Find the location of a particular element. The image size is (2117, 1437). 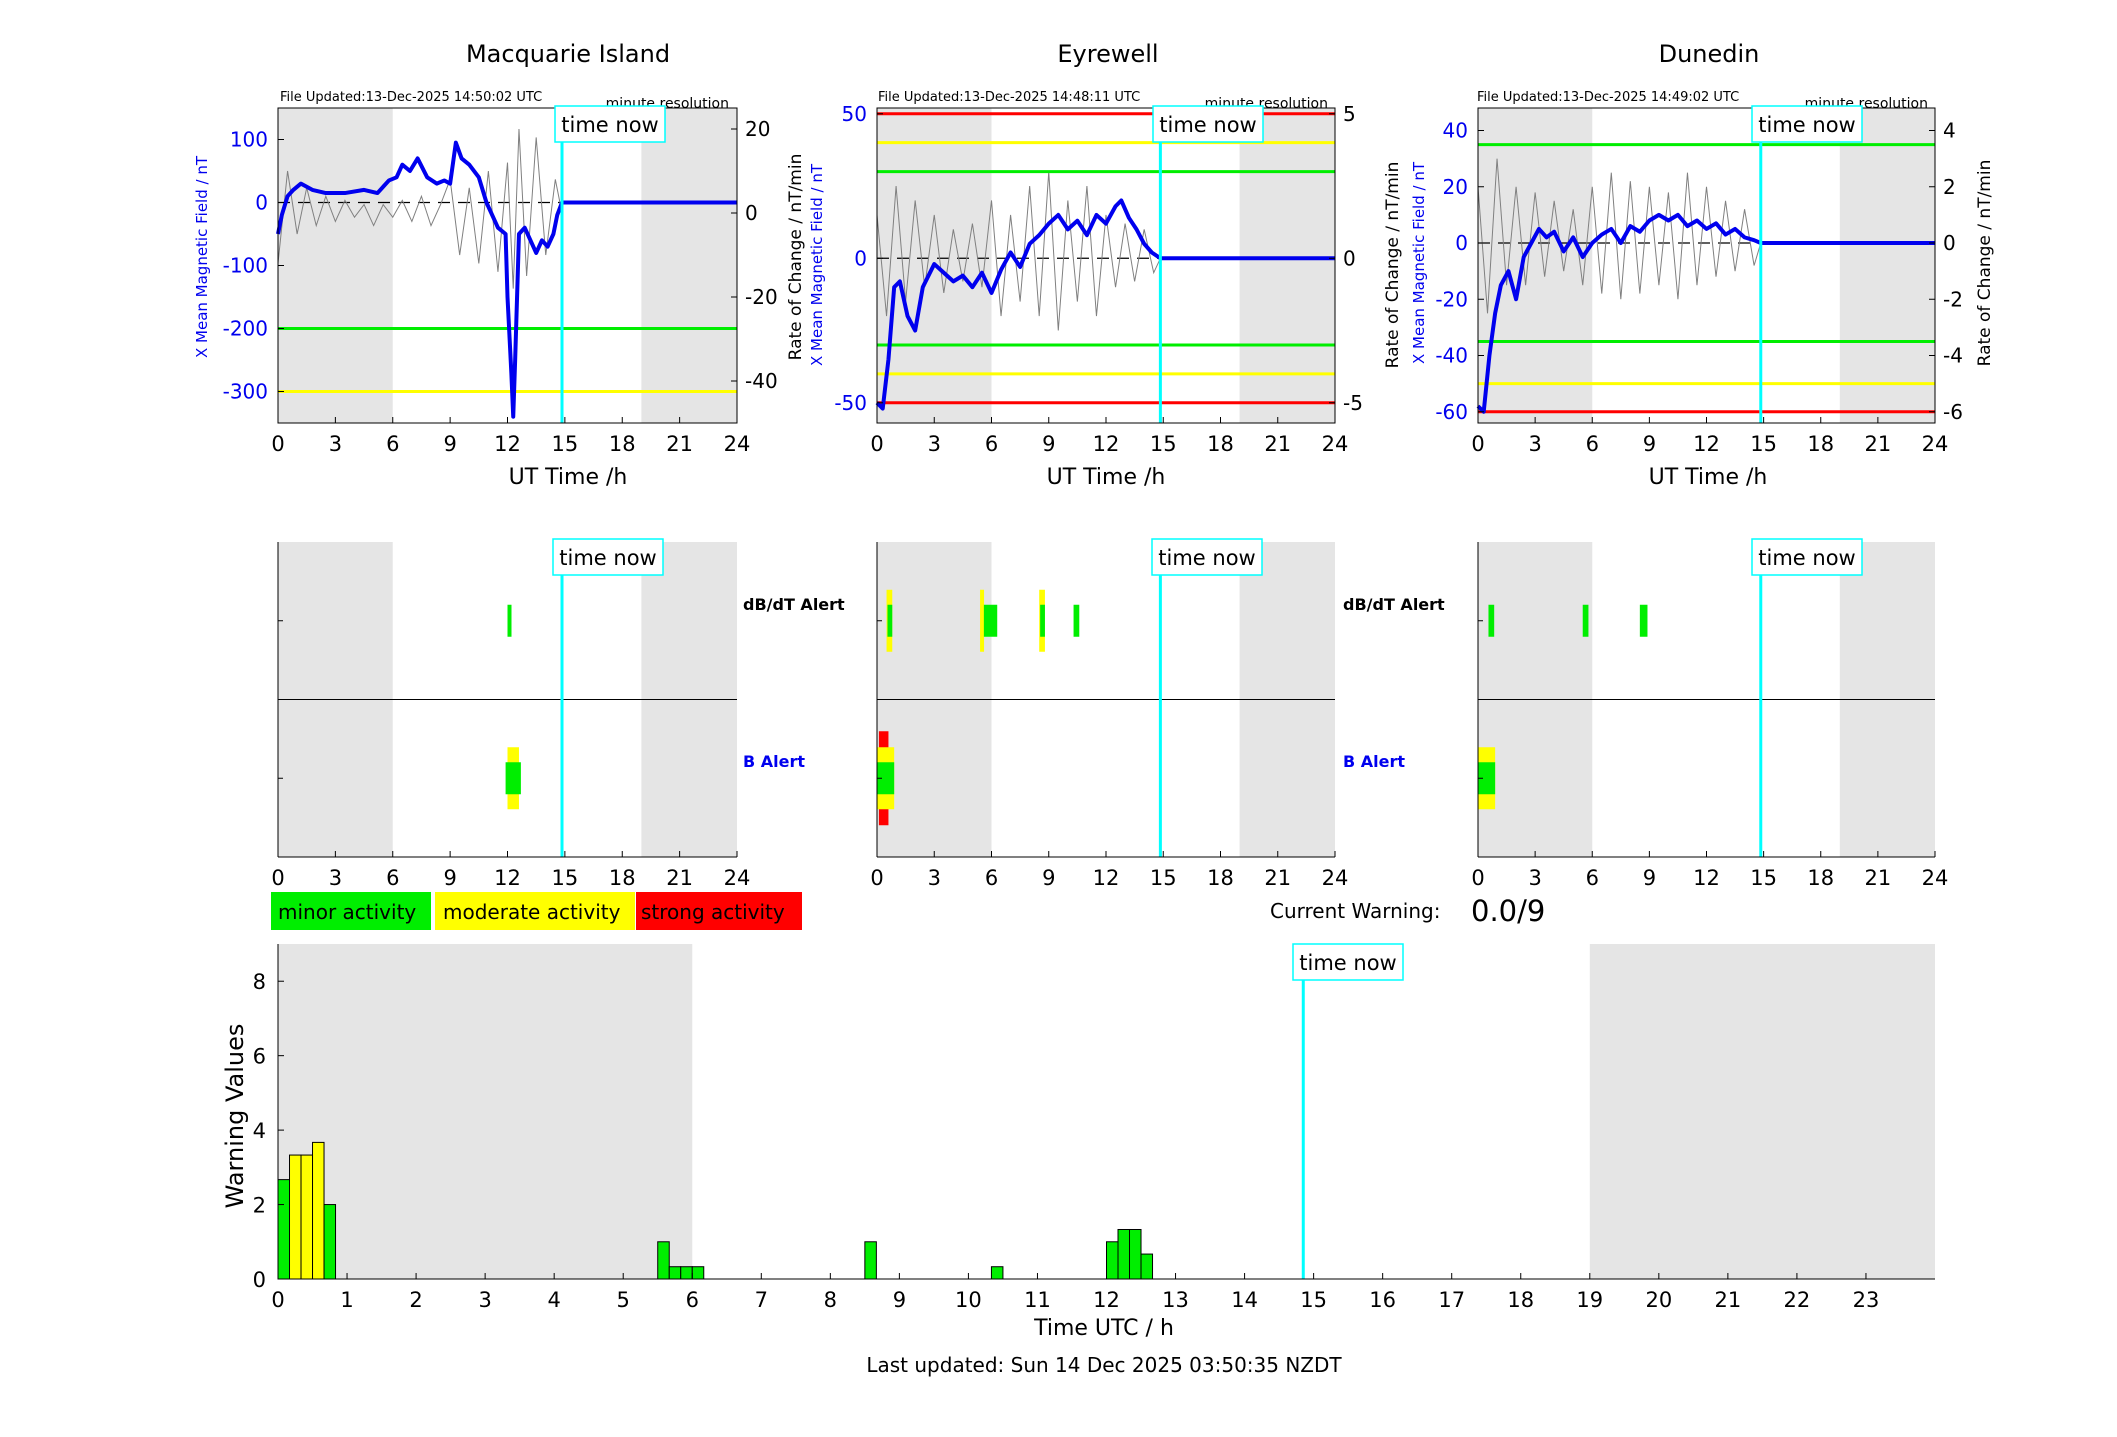

x-tick-label: 16 is located at coordinates (1382, 1300).